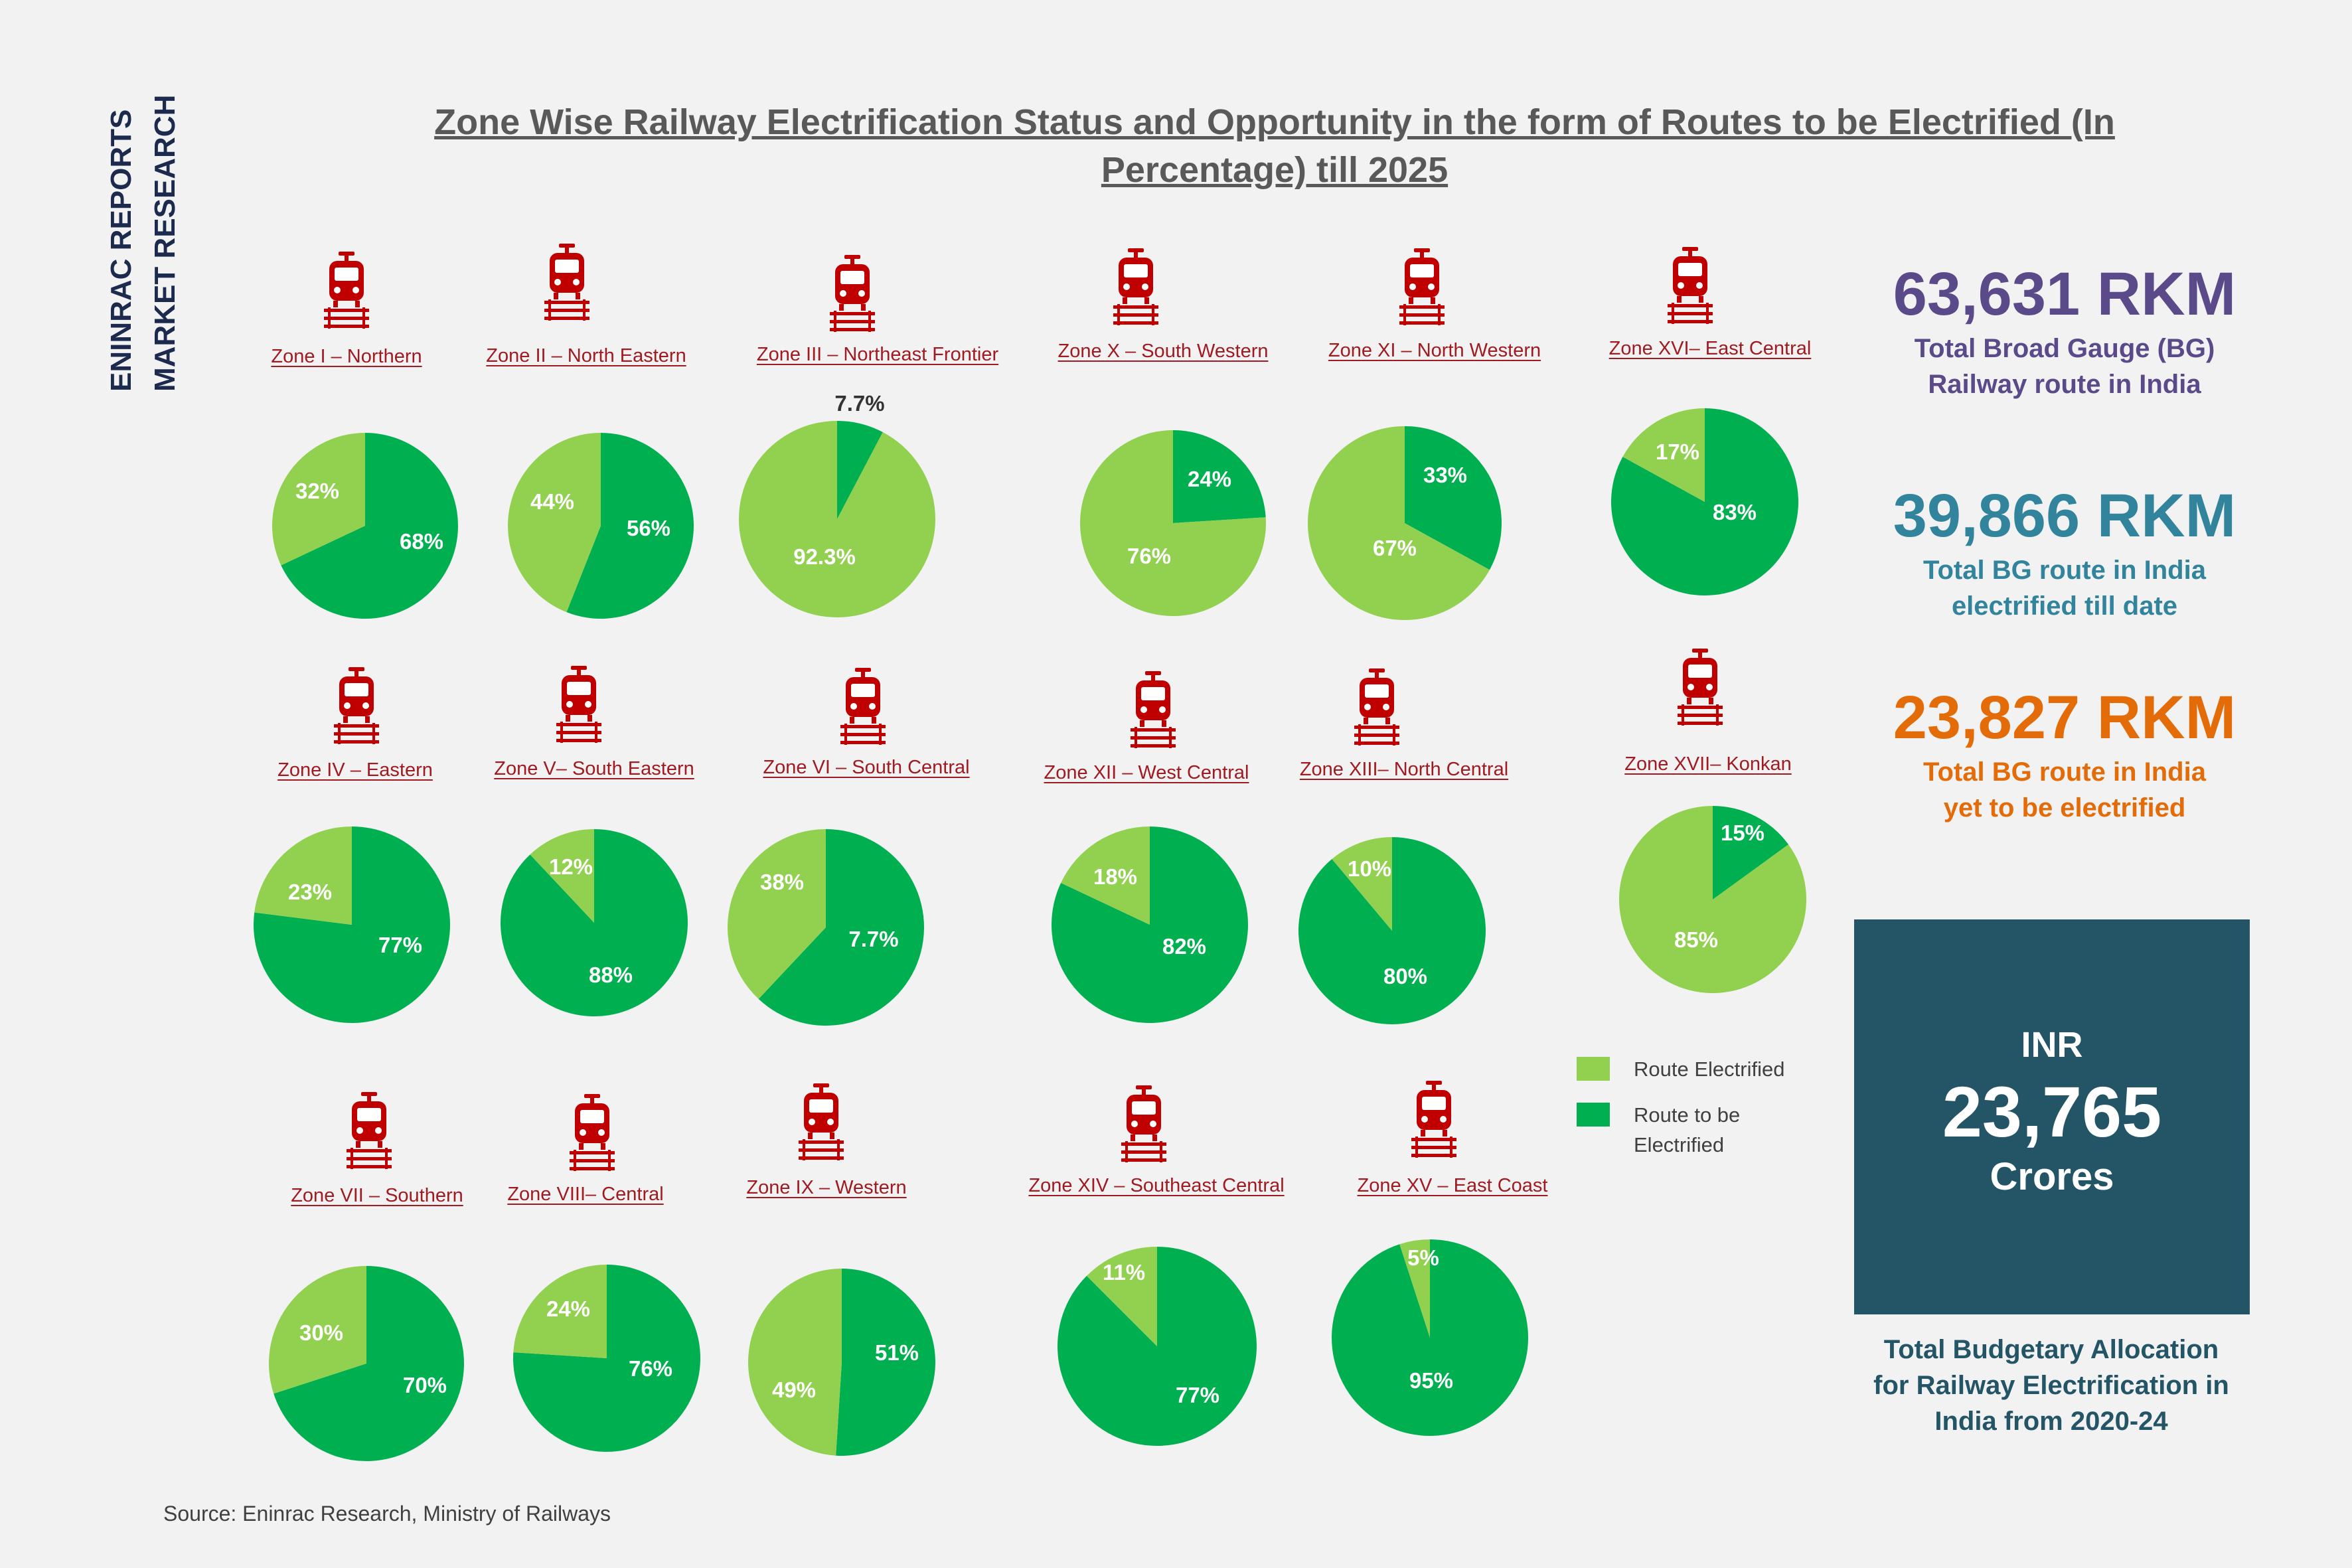  What do you see at coordinates (650, 1369) in the screenshot?
I see `data-label-to-be-electrified: 76%` at bounding box center [650, 1369].